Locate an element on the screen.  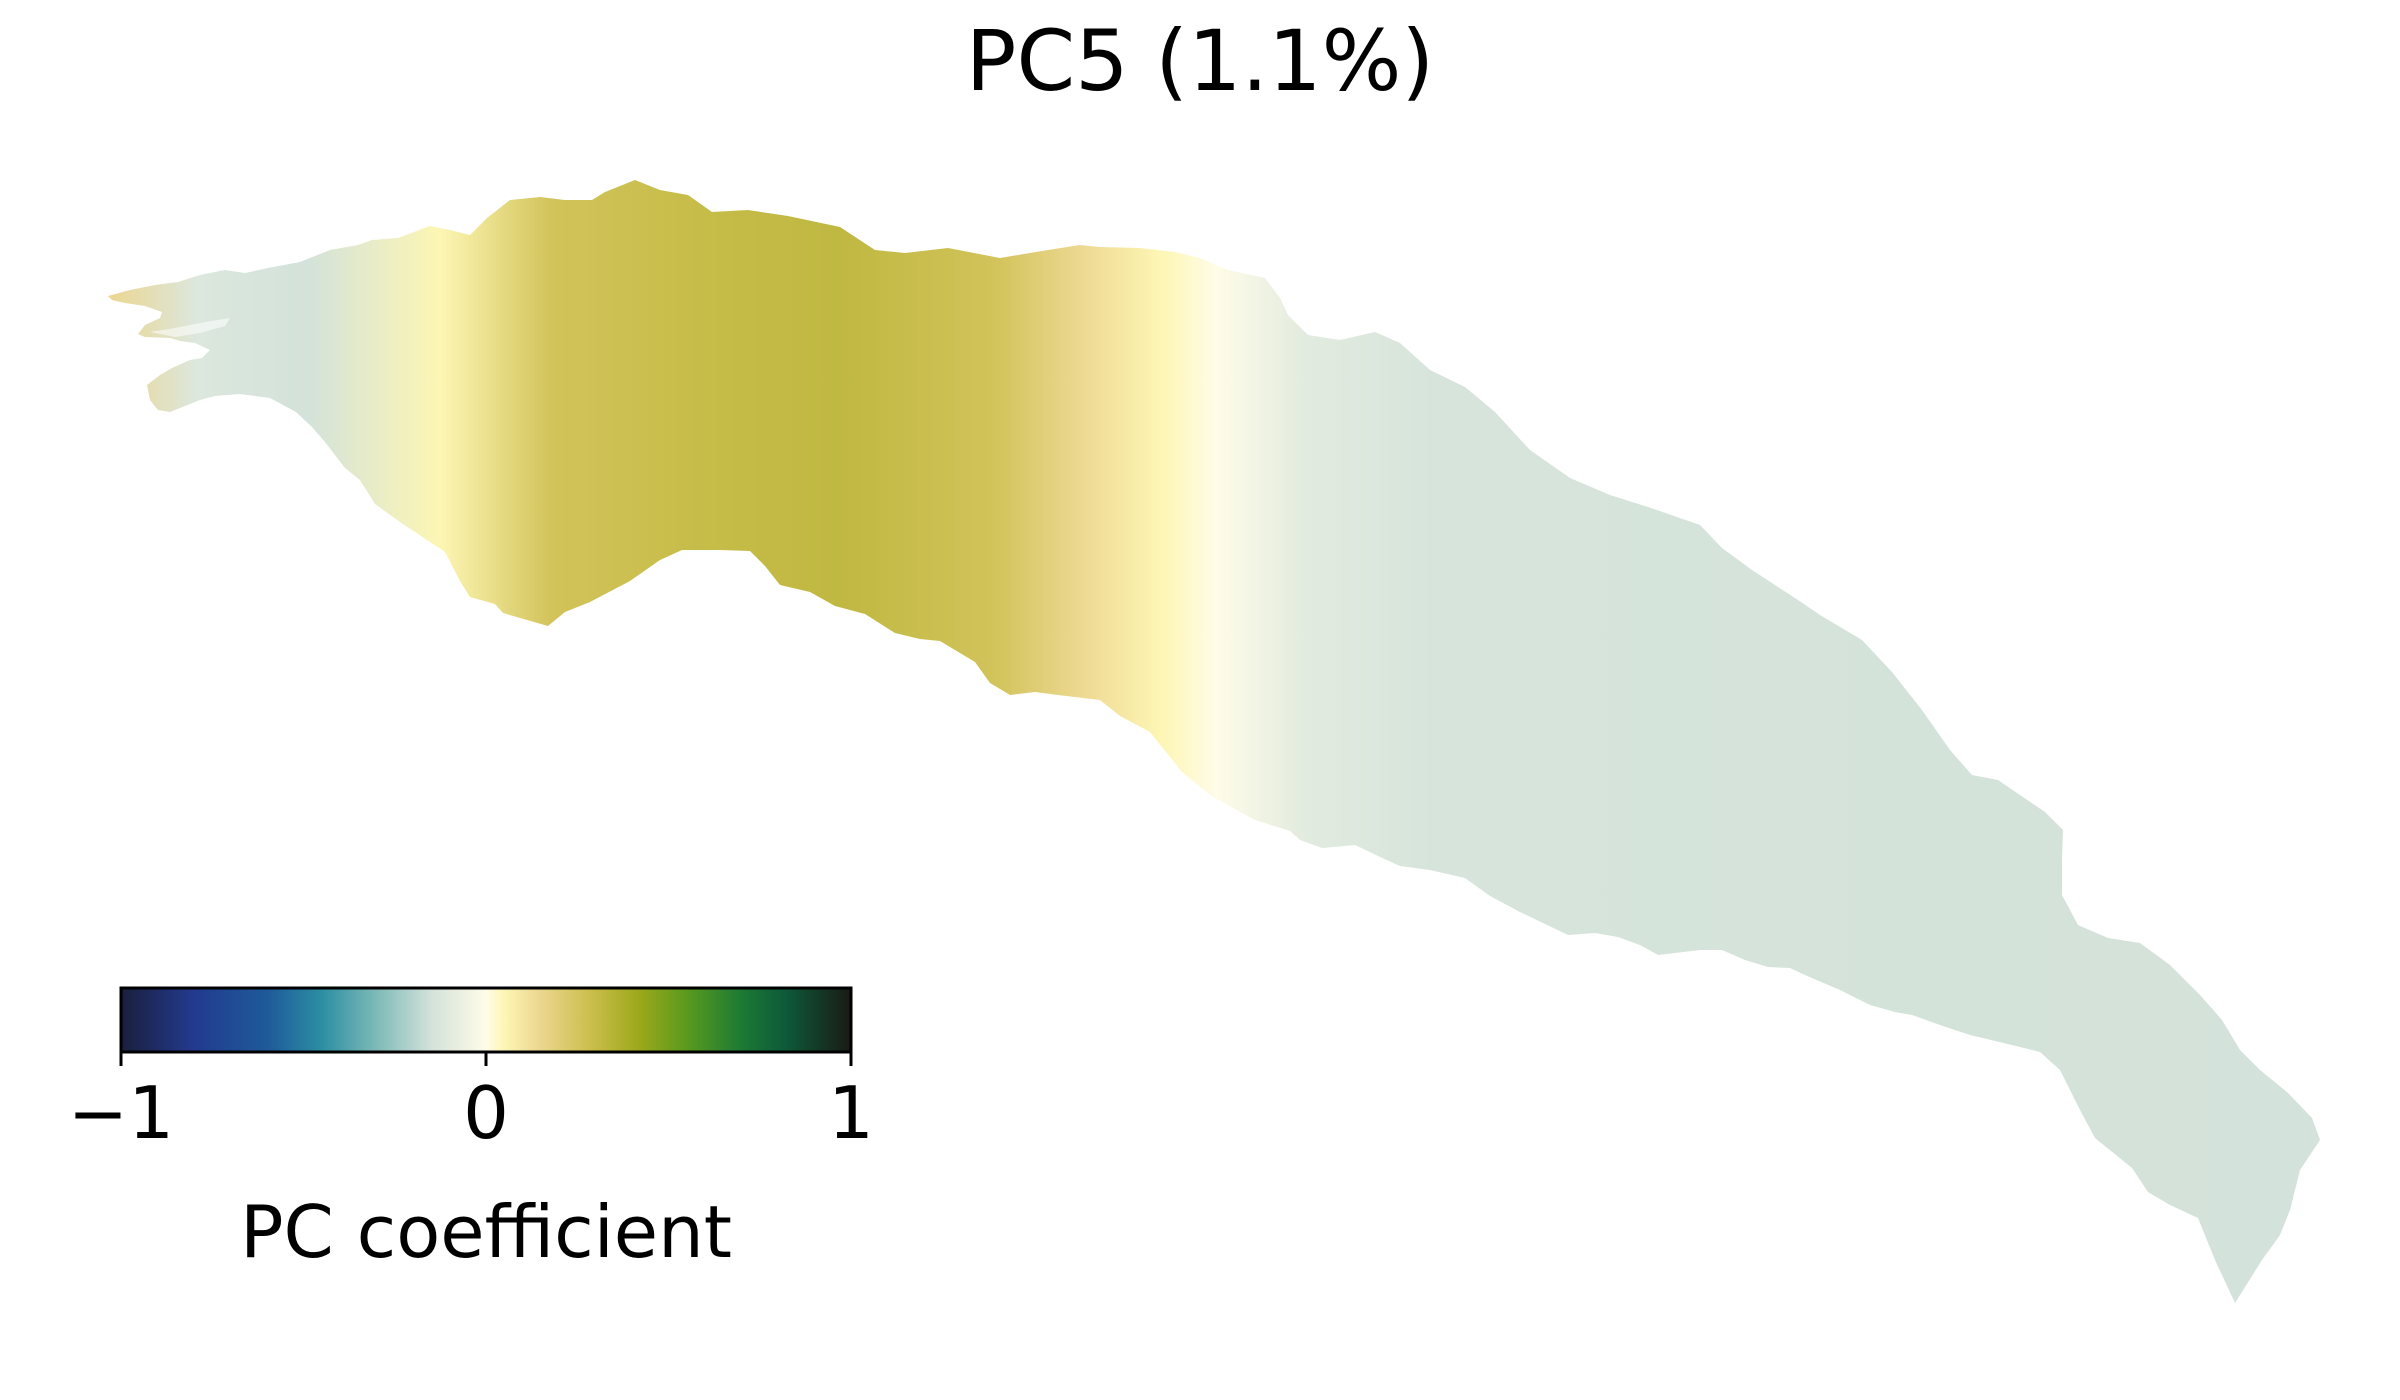
colorbar-label: PC coefficient is located at coordinates (486, 1232).